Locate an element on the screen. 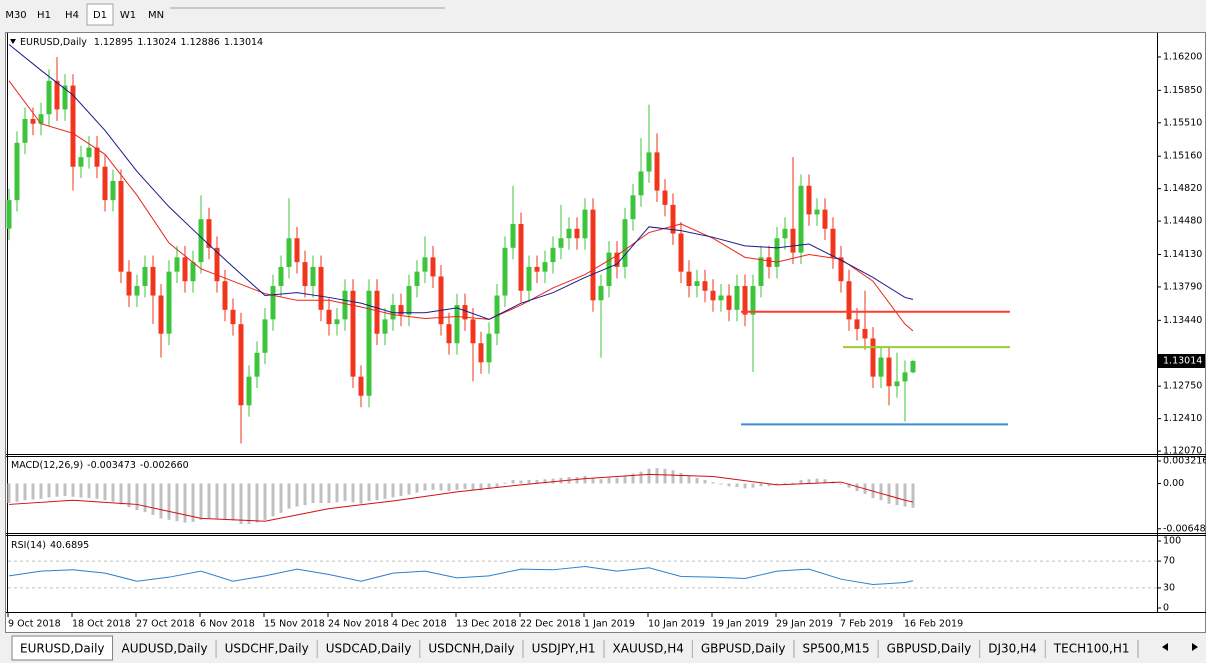 Image resolution: width=1206 pixels, height=663 pixels. tab-label: TECH100,H1 is located at coordinates (1091, 649).